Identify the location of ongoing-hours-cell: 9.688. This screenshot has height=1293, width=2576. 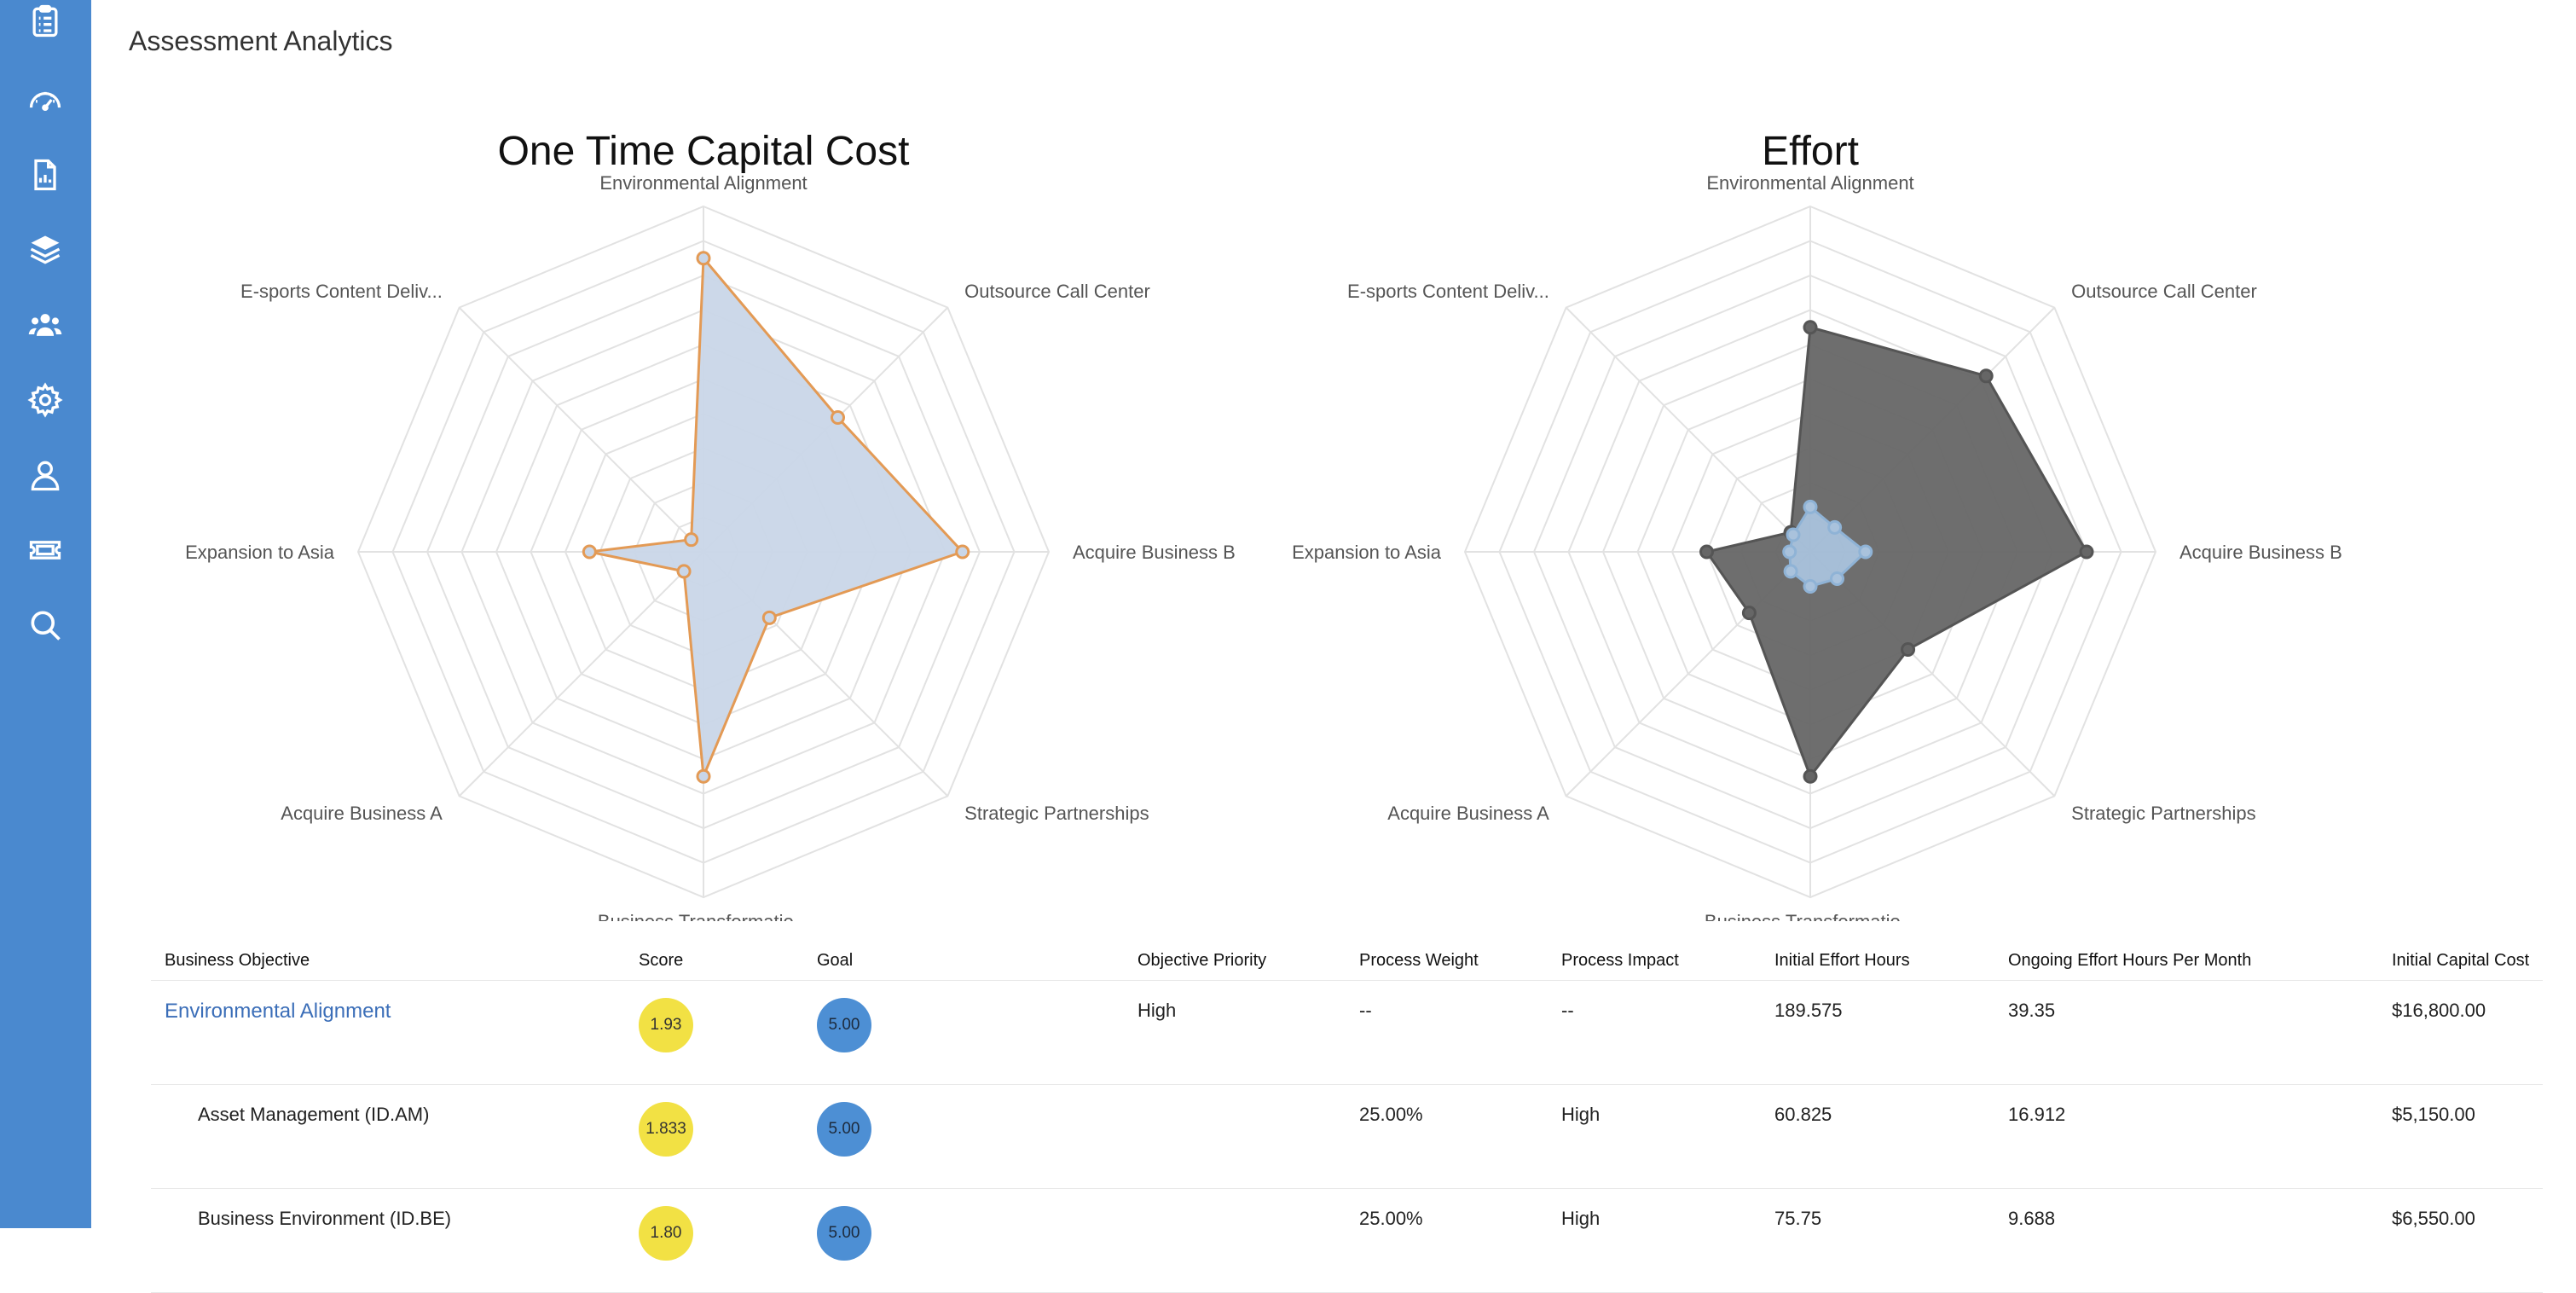
(2186, 1241).